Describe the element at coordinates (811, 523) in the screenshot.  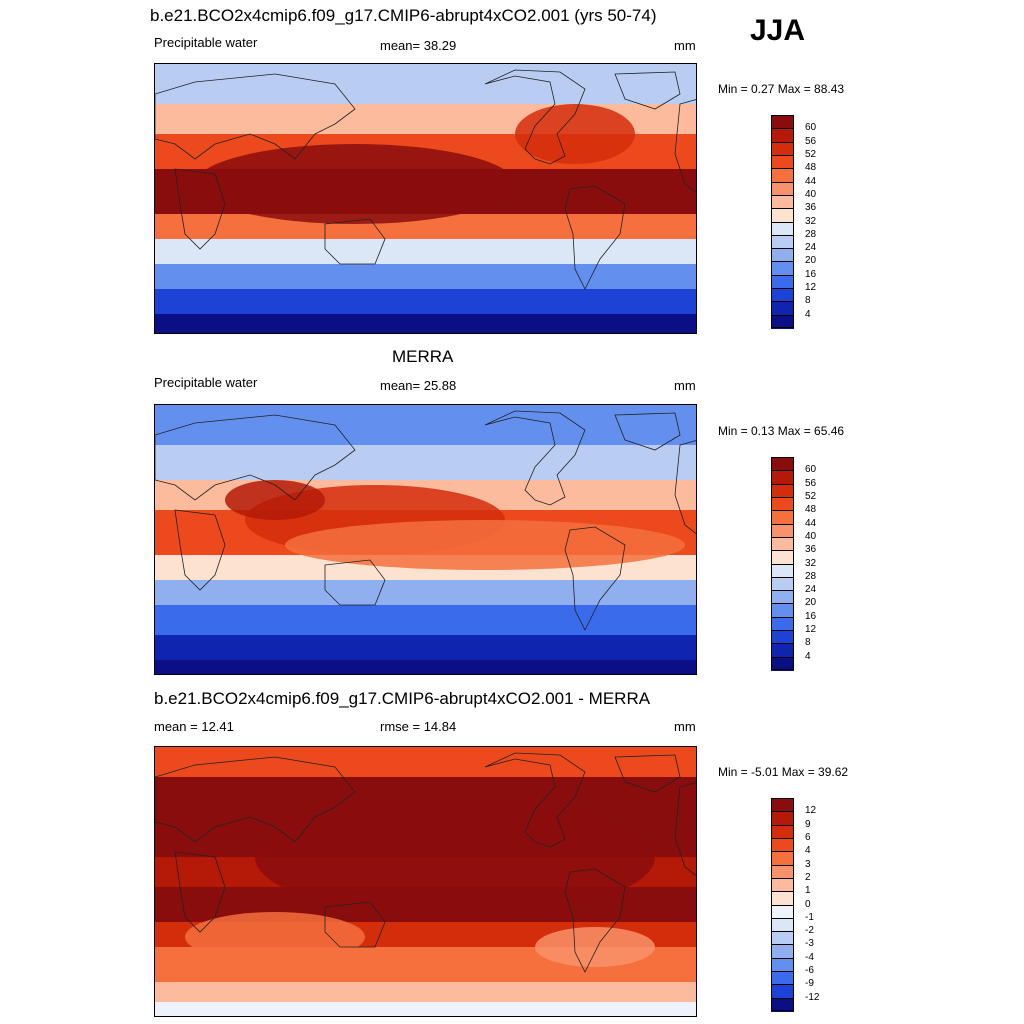
I see `colorbar-label: 44` at that location.